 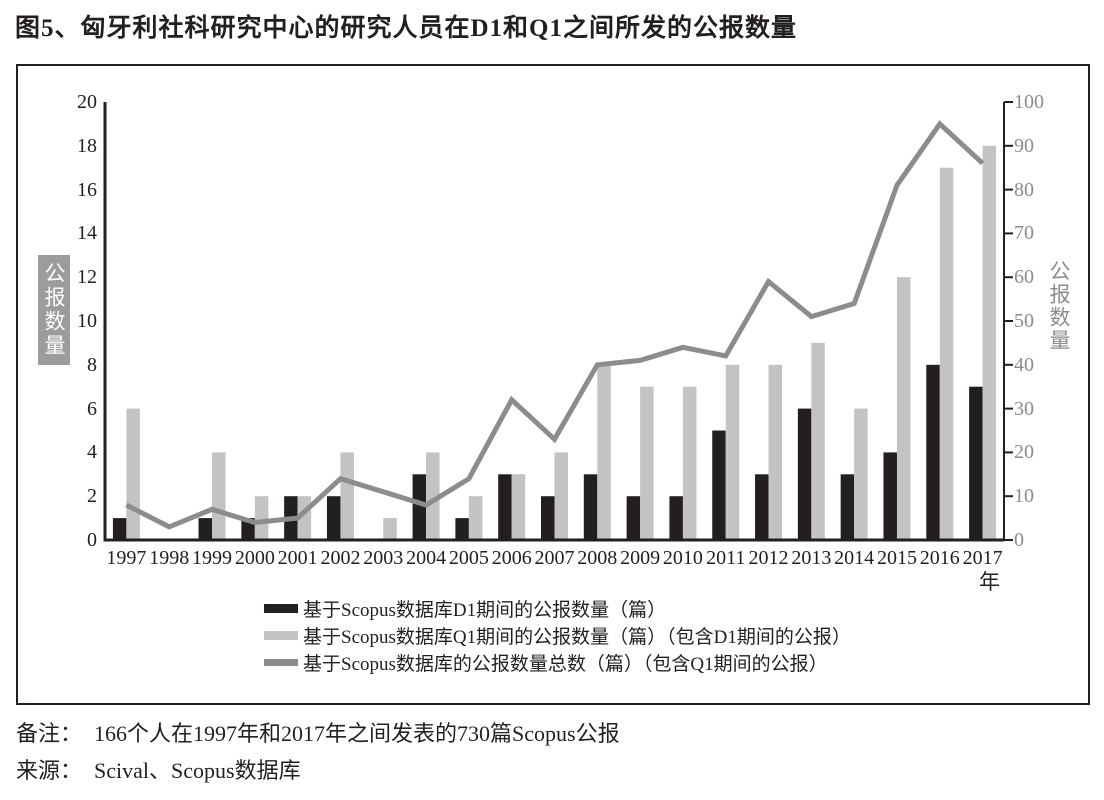 What do you see at coordinates (281, 662) in the screenshot?
I see `total-line-swatch` at bounding box center [281, 662].